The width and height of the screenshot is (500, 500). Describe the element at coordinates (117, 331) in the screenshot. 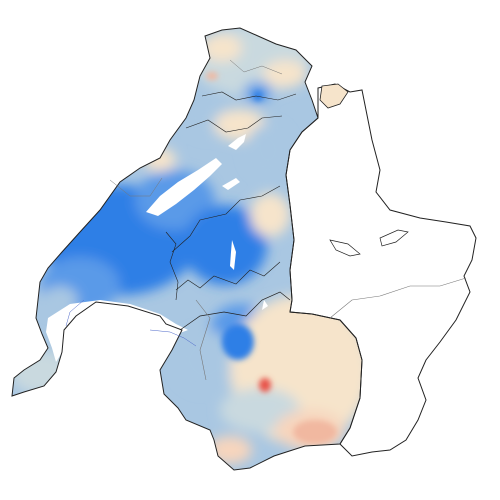

I see `lake-geneva` at that location.